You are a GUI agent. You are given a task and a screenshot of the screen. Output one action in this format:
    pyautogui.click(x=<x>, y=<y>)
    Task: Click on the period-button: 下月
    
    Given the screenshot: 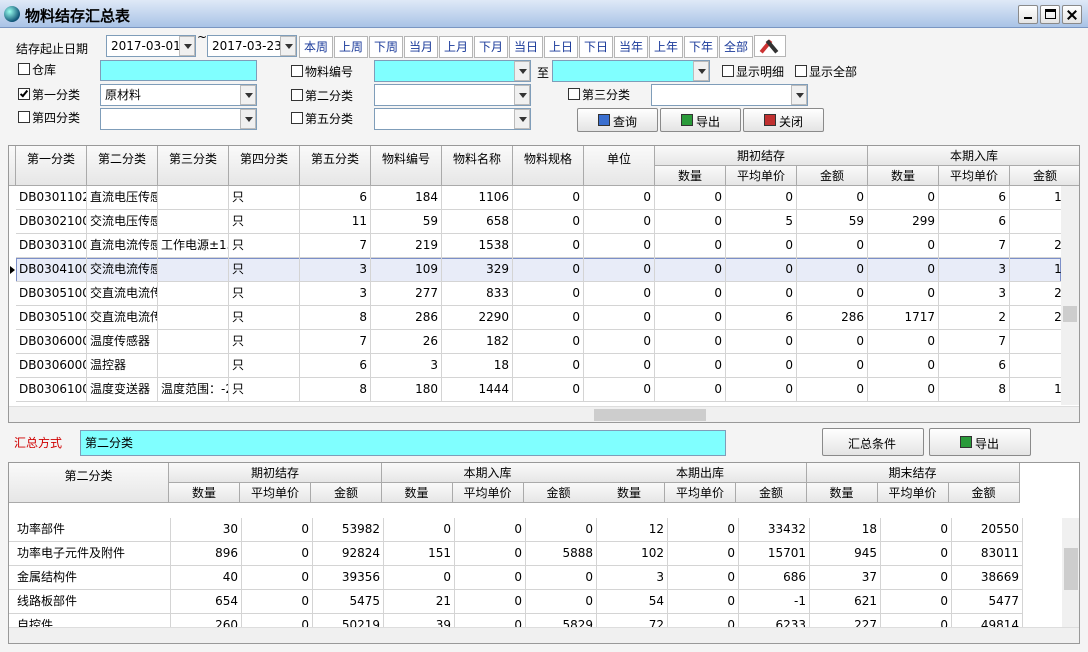 What is the action you would take?
    pyautogui.click(x=491, y=47)
    